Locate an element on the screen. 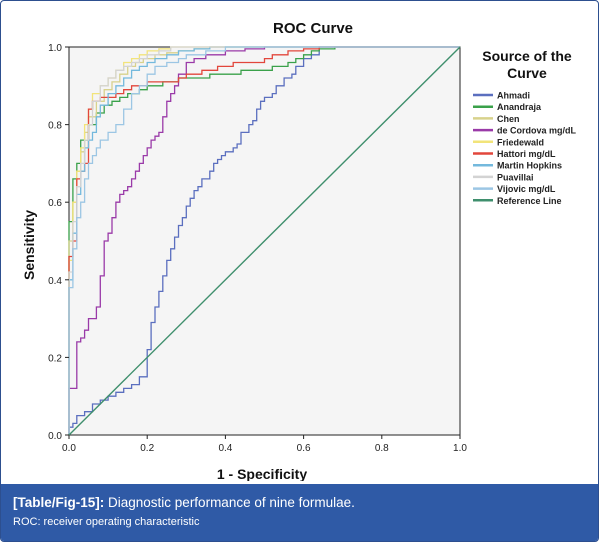  legend-label-puavillai: Puavillai is located at coordinates (515, 177).